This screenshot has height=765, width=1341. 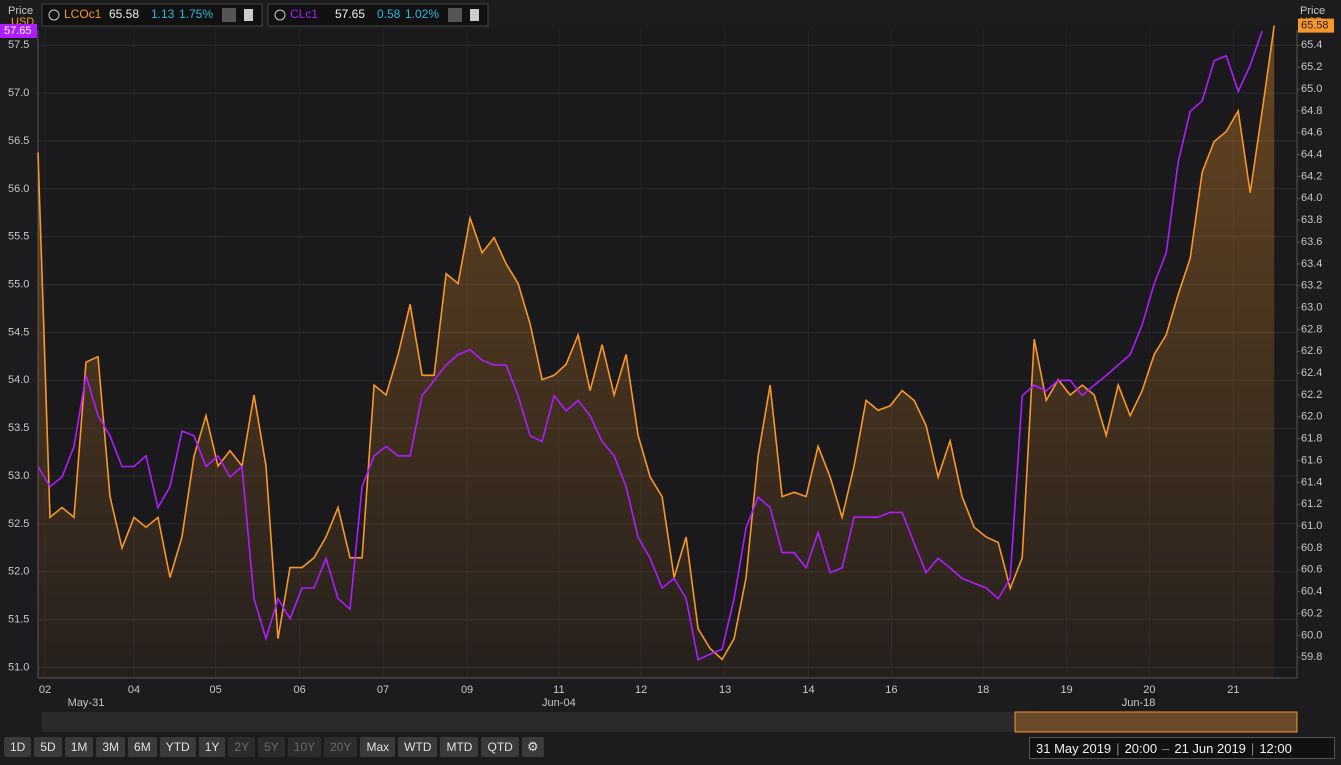 What do you see at coordinates (383, 690) in the screenshot?
I see `x-tick-label: 07` at bounding box center [383, 690].